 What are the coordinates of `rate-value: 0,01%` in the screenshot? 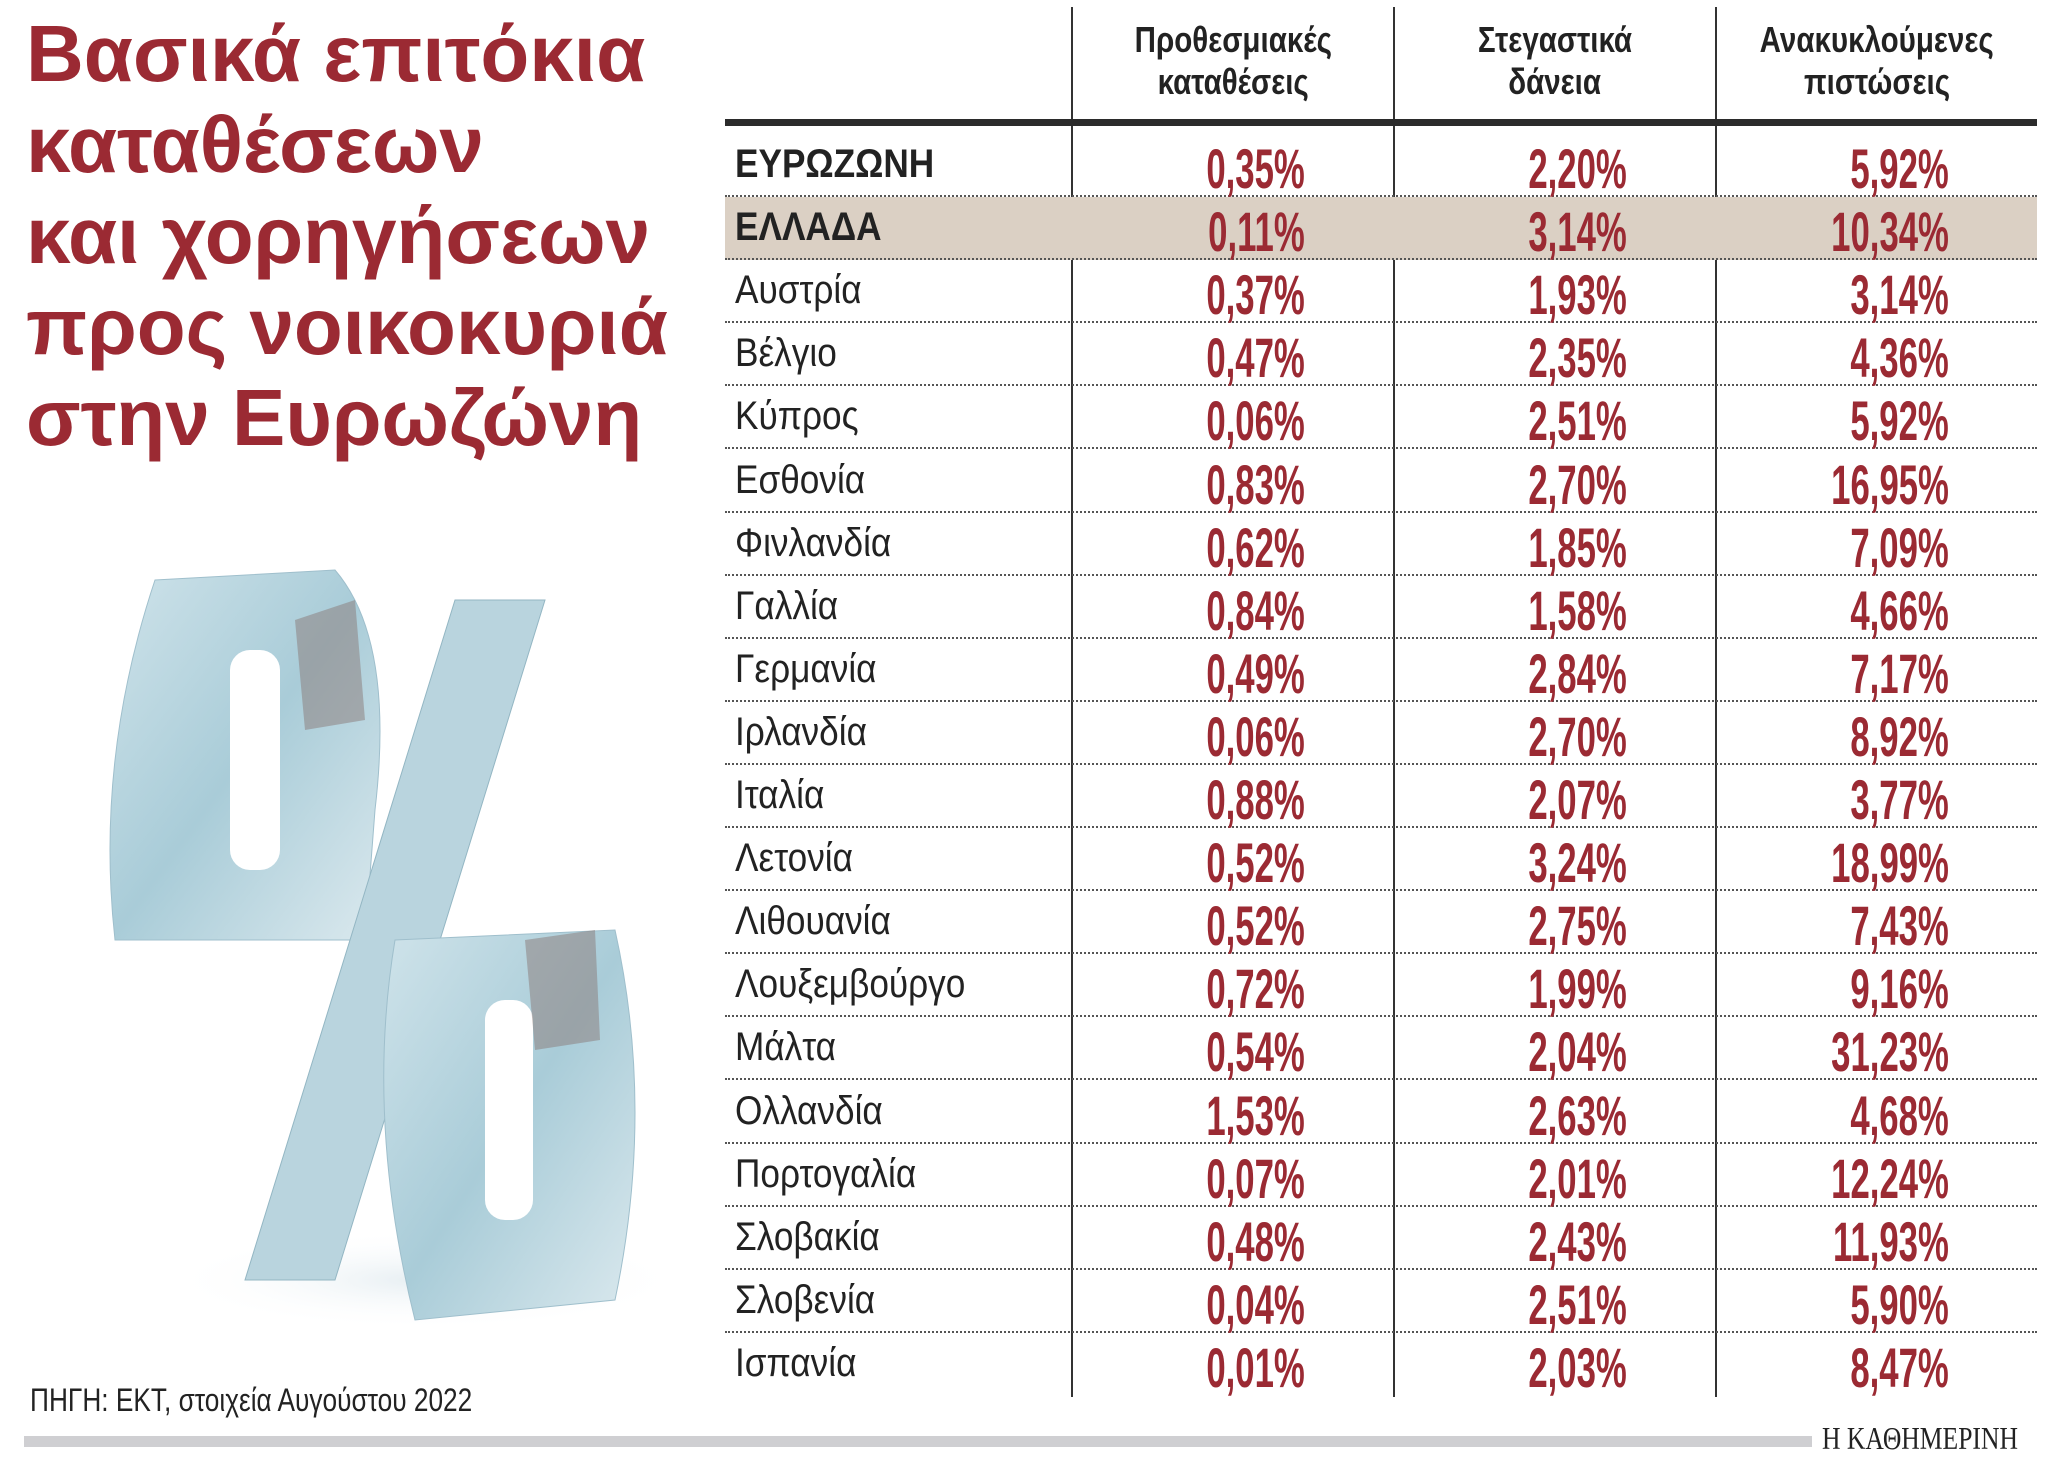 It's located at (1255, 1367).